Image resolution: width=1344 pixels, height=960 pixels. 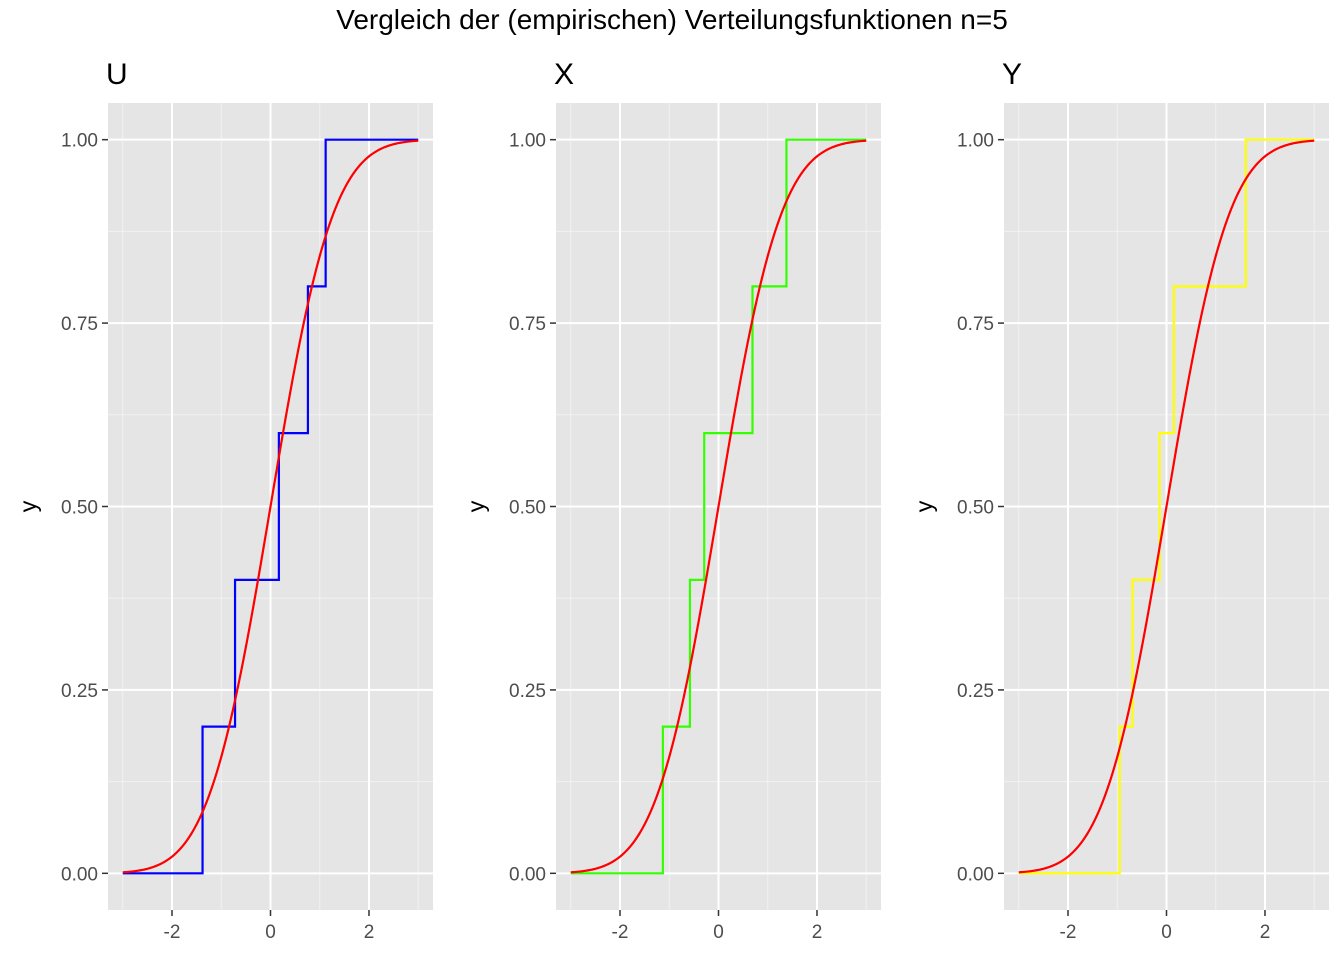 What do you see at coordinates (1012, 74) in the screenshot?
I see `panel-subtitle: Y` at bounding box center [1012, 74].